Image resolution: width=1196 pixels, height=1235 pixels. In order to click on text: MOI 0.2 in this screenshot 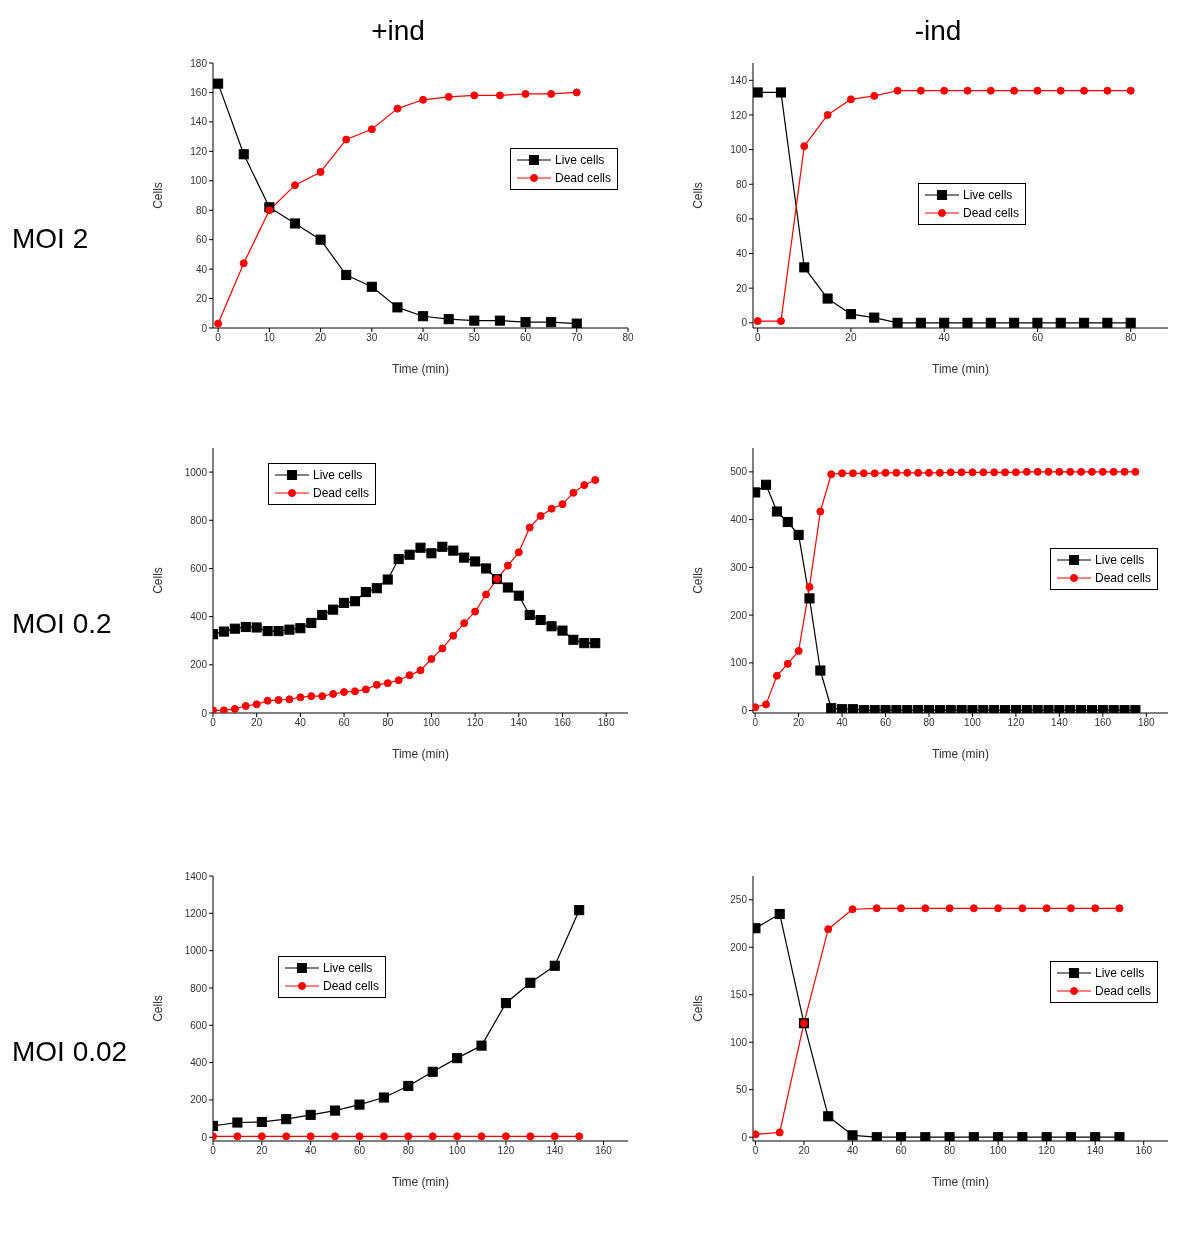, I will do `click(62, 624)`.